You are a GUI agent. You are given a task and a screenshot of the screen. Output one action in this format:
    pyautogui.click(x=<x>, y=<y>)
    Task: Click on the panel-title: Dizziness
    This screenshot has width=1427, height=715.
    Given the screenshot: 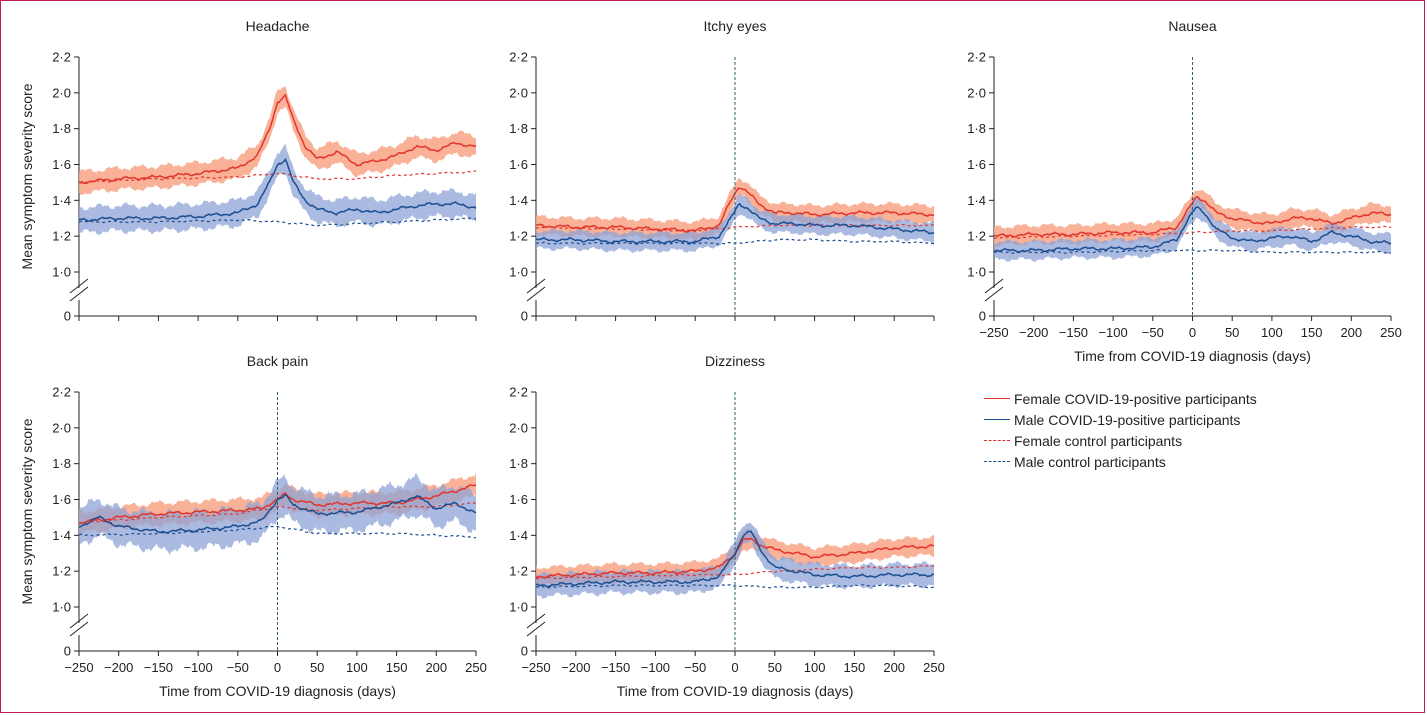 What is the action you would take?
    pyautogui.click(x=735, y=361)
    